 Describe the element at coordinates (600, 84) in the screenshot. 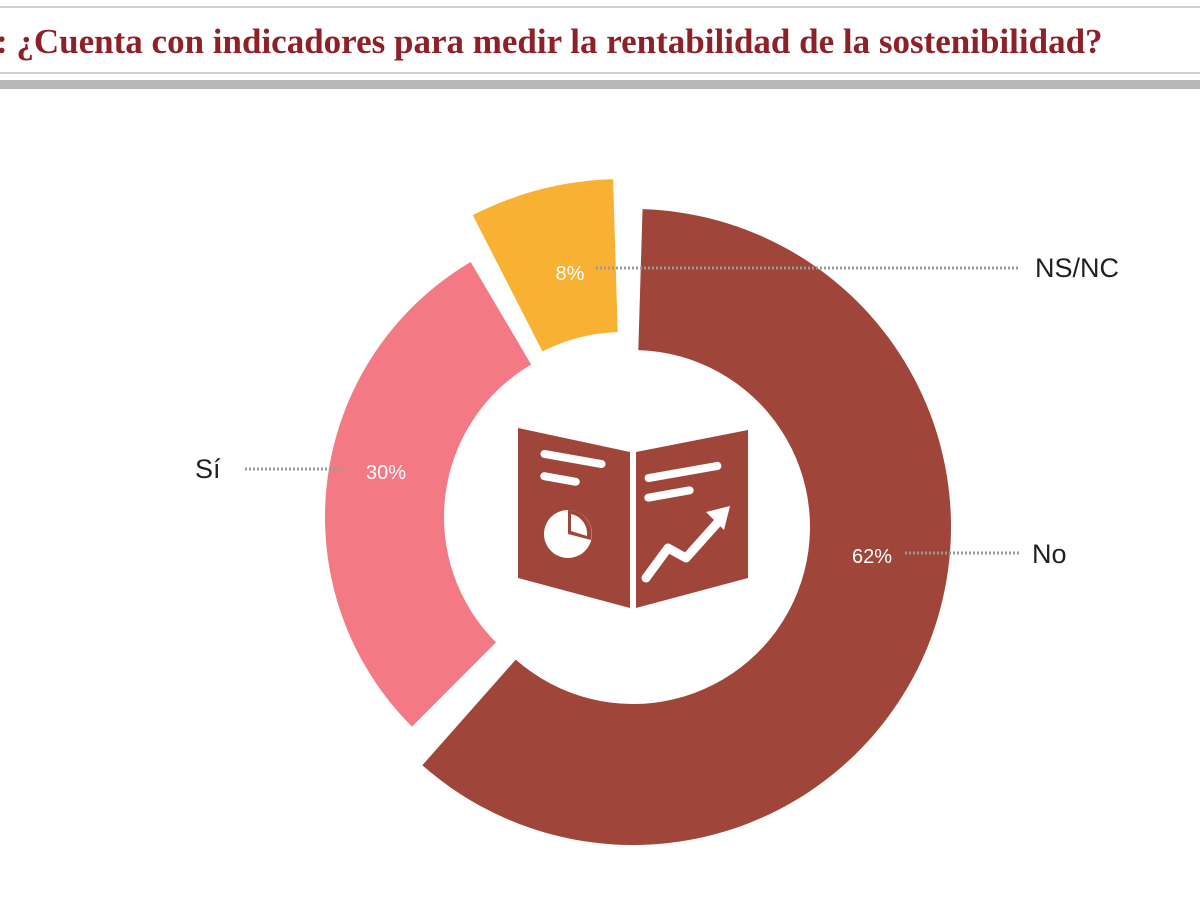

I see `header-rule` at that location.